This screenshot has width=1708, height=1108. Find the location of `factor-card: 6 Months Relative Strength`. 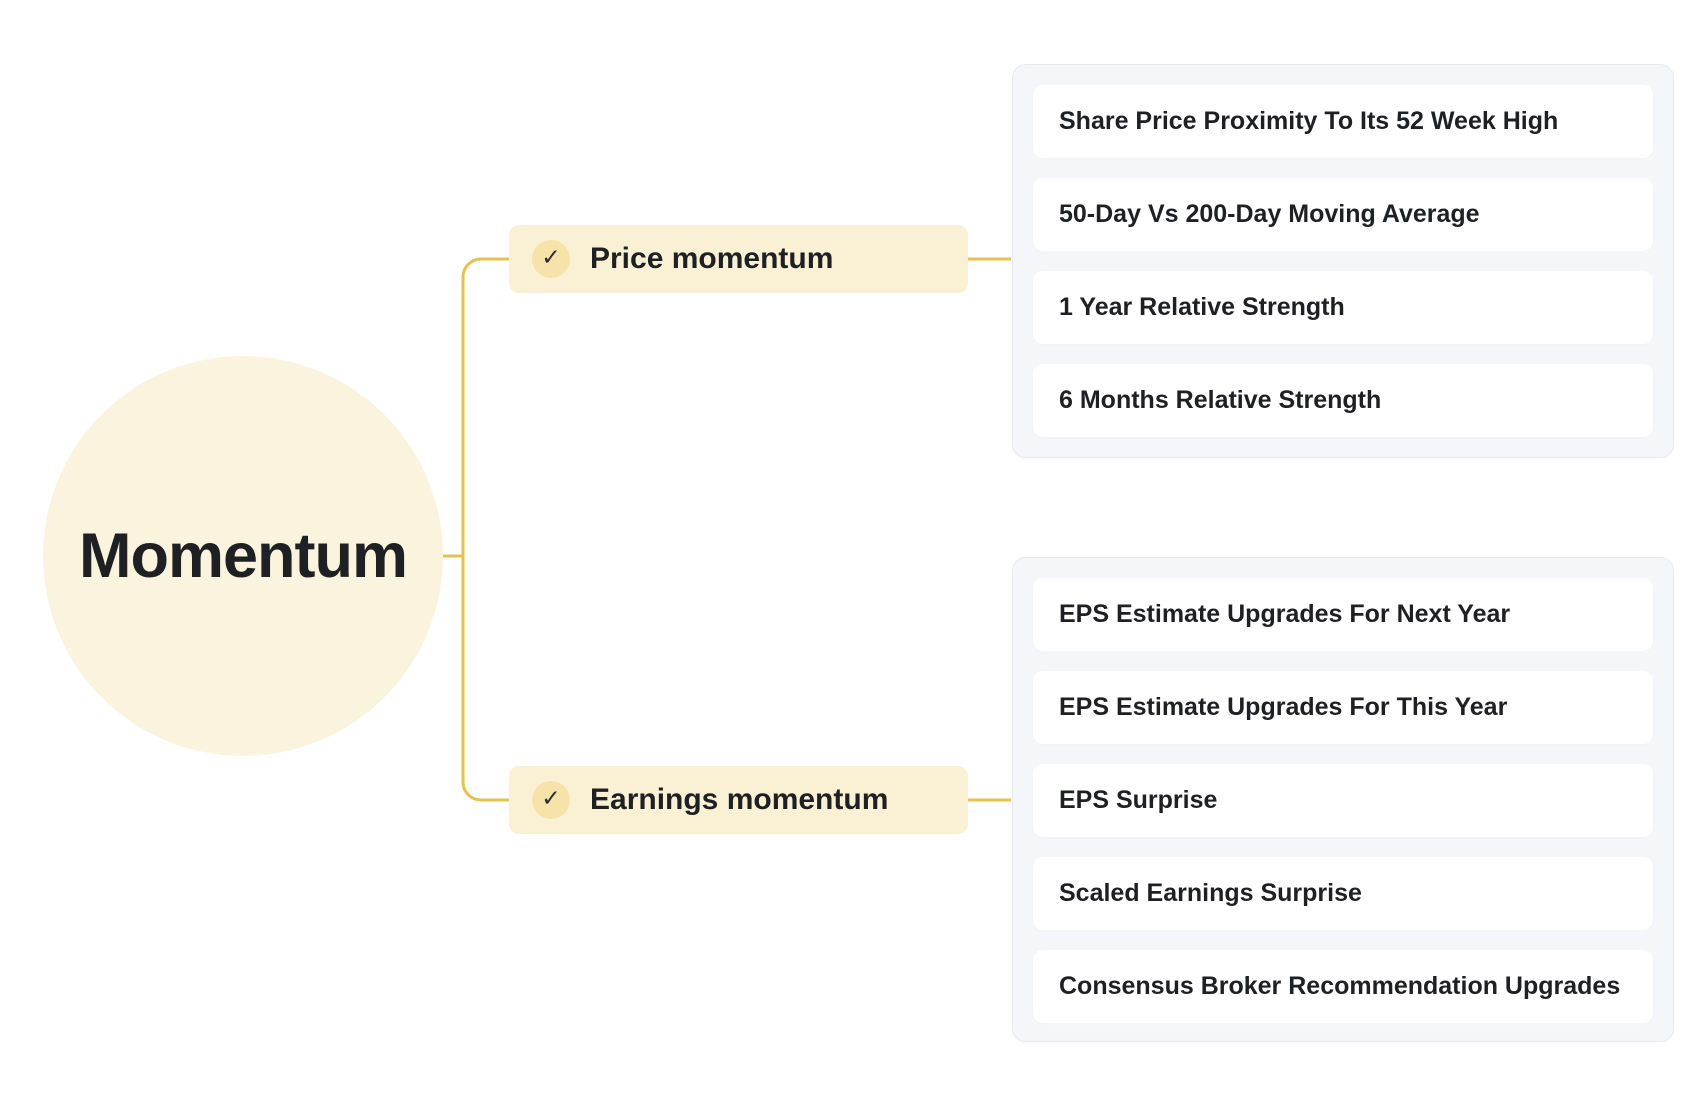

factor-card: 6 Months Relative Strength is located at coordinates (1343, 400).